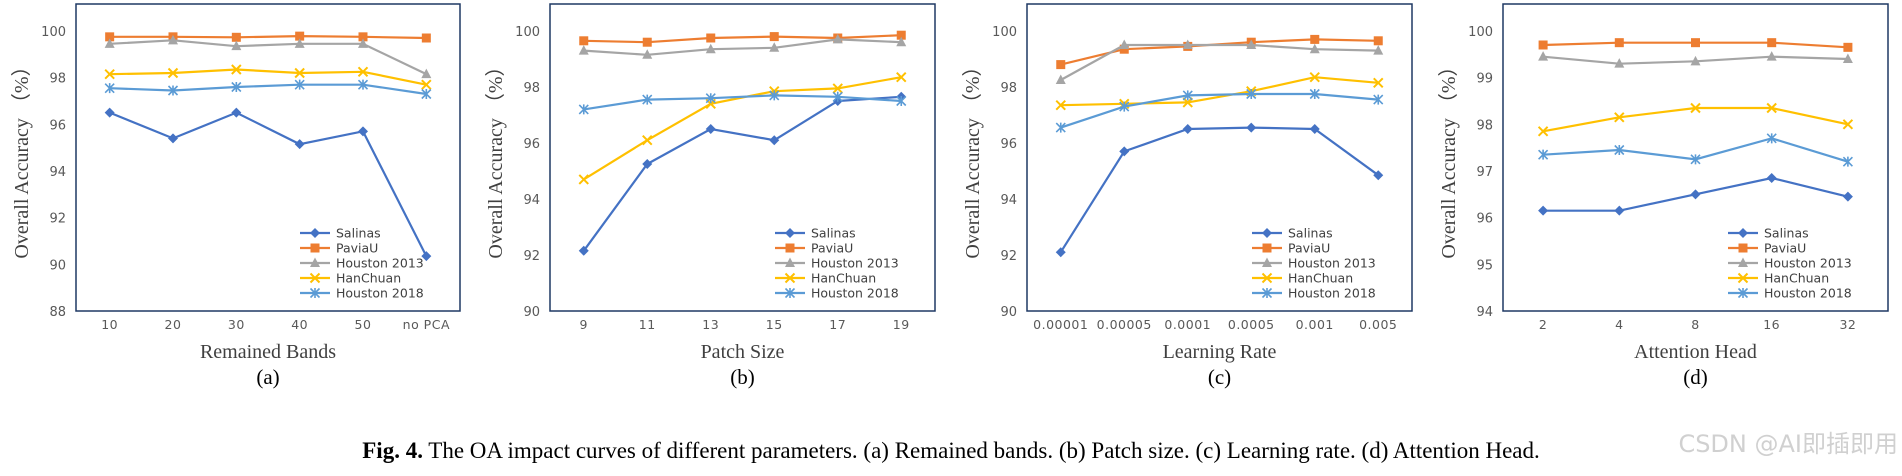 Image resolution: width=1902 pixels, height=476 pixels. I want to click on x-tick-label: 17, so click(837, 324).